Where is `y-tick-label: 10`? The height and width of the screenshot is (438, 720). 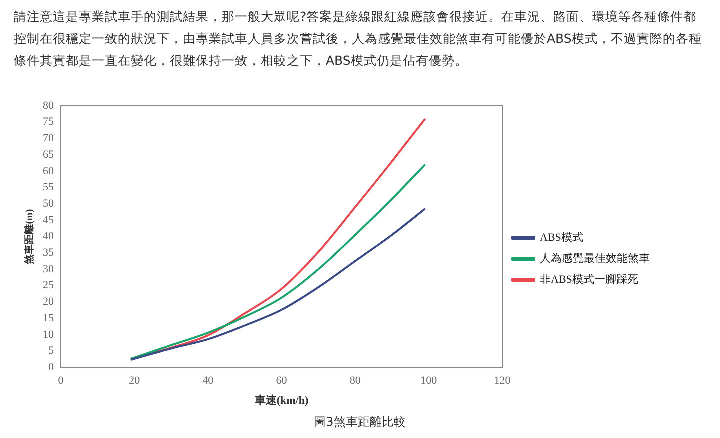 y-tick-label: 10 is located at coordinates (48, 334).